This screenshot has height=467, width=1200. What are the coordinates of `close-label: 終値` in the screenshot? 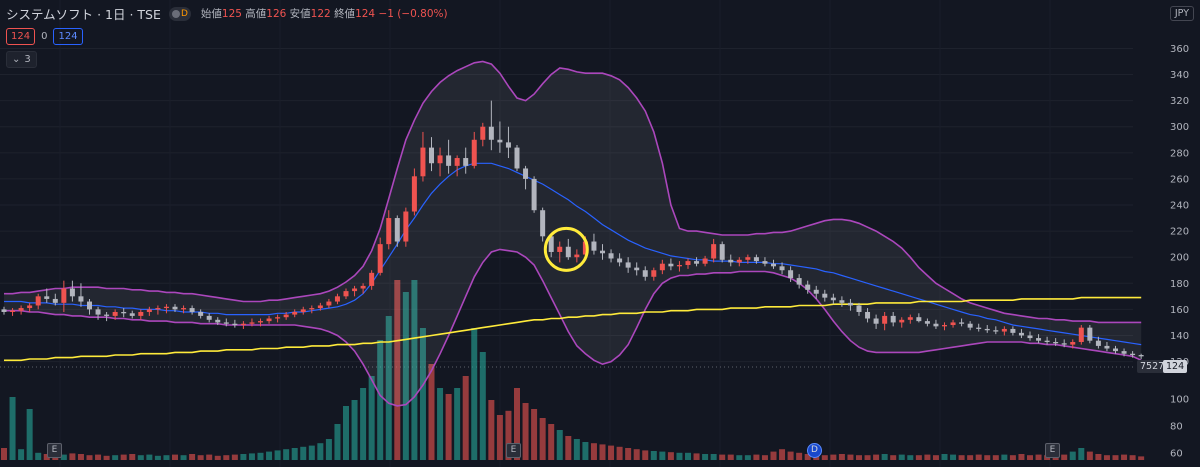 It's located at (345, 14).